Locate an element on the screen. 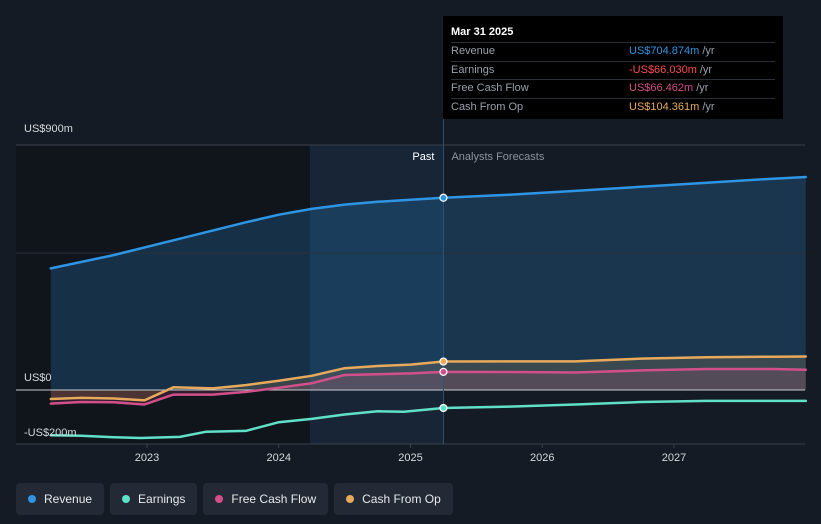 This screenshot has height=524, width=821. tooltip-row-value: US$66.462m is located at coordinates (661, 88).